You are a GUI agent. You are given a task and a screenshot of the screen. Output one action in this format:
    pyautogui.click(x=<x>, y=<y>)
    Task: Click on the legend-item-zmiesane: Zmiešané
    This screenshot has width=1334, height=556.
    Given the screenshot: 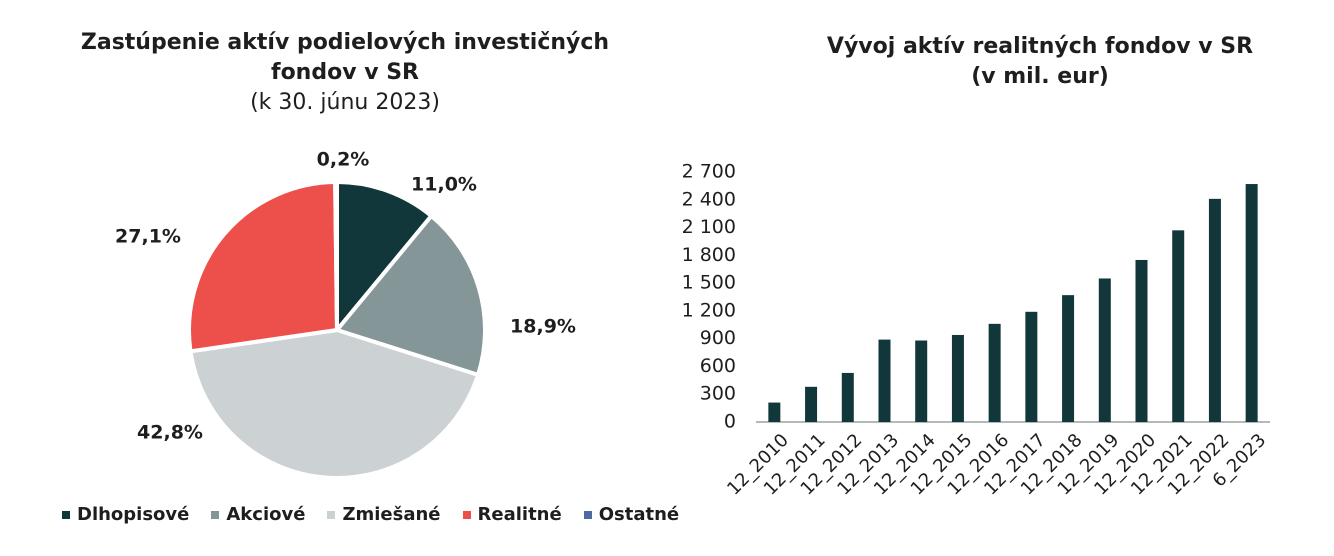 What is the action you would take?
    pyautogui.click(x=384, y=514)
    